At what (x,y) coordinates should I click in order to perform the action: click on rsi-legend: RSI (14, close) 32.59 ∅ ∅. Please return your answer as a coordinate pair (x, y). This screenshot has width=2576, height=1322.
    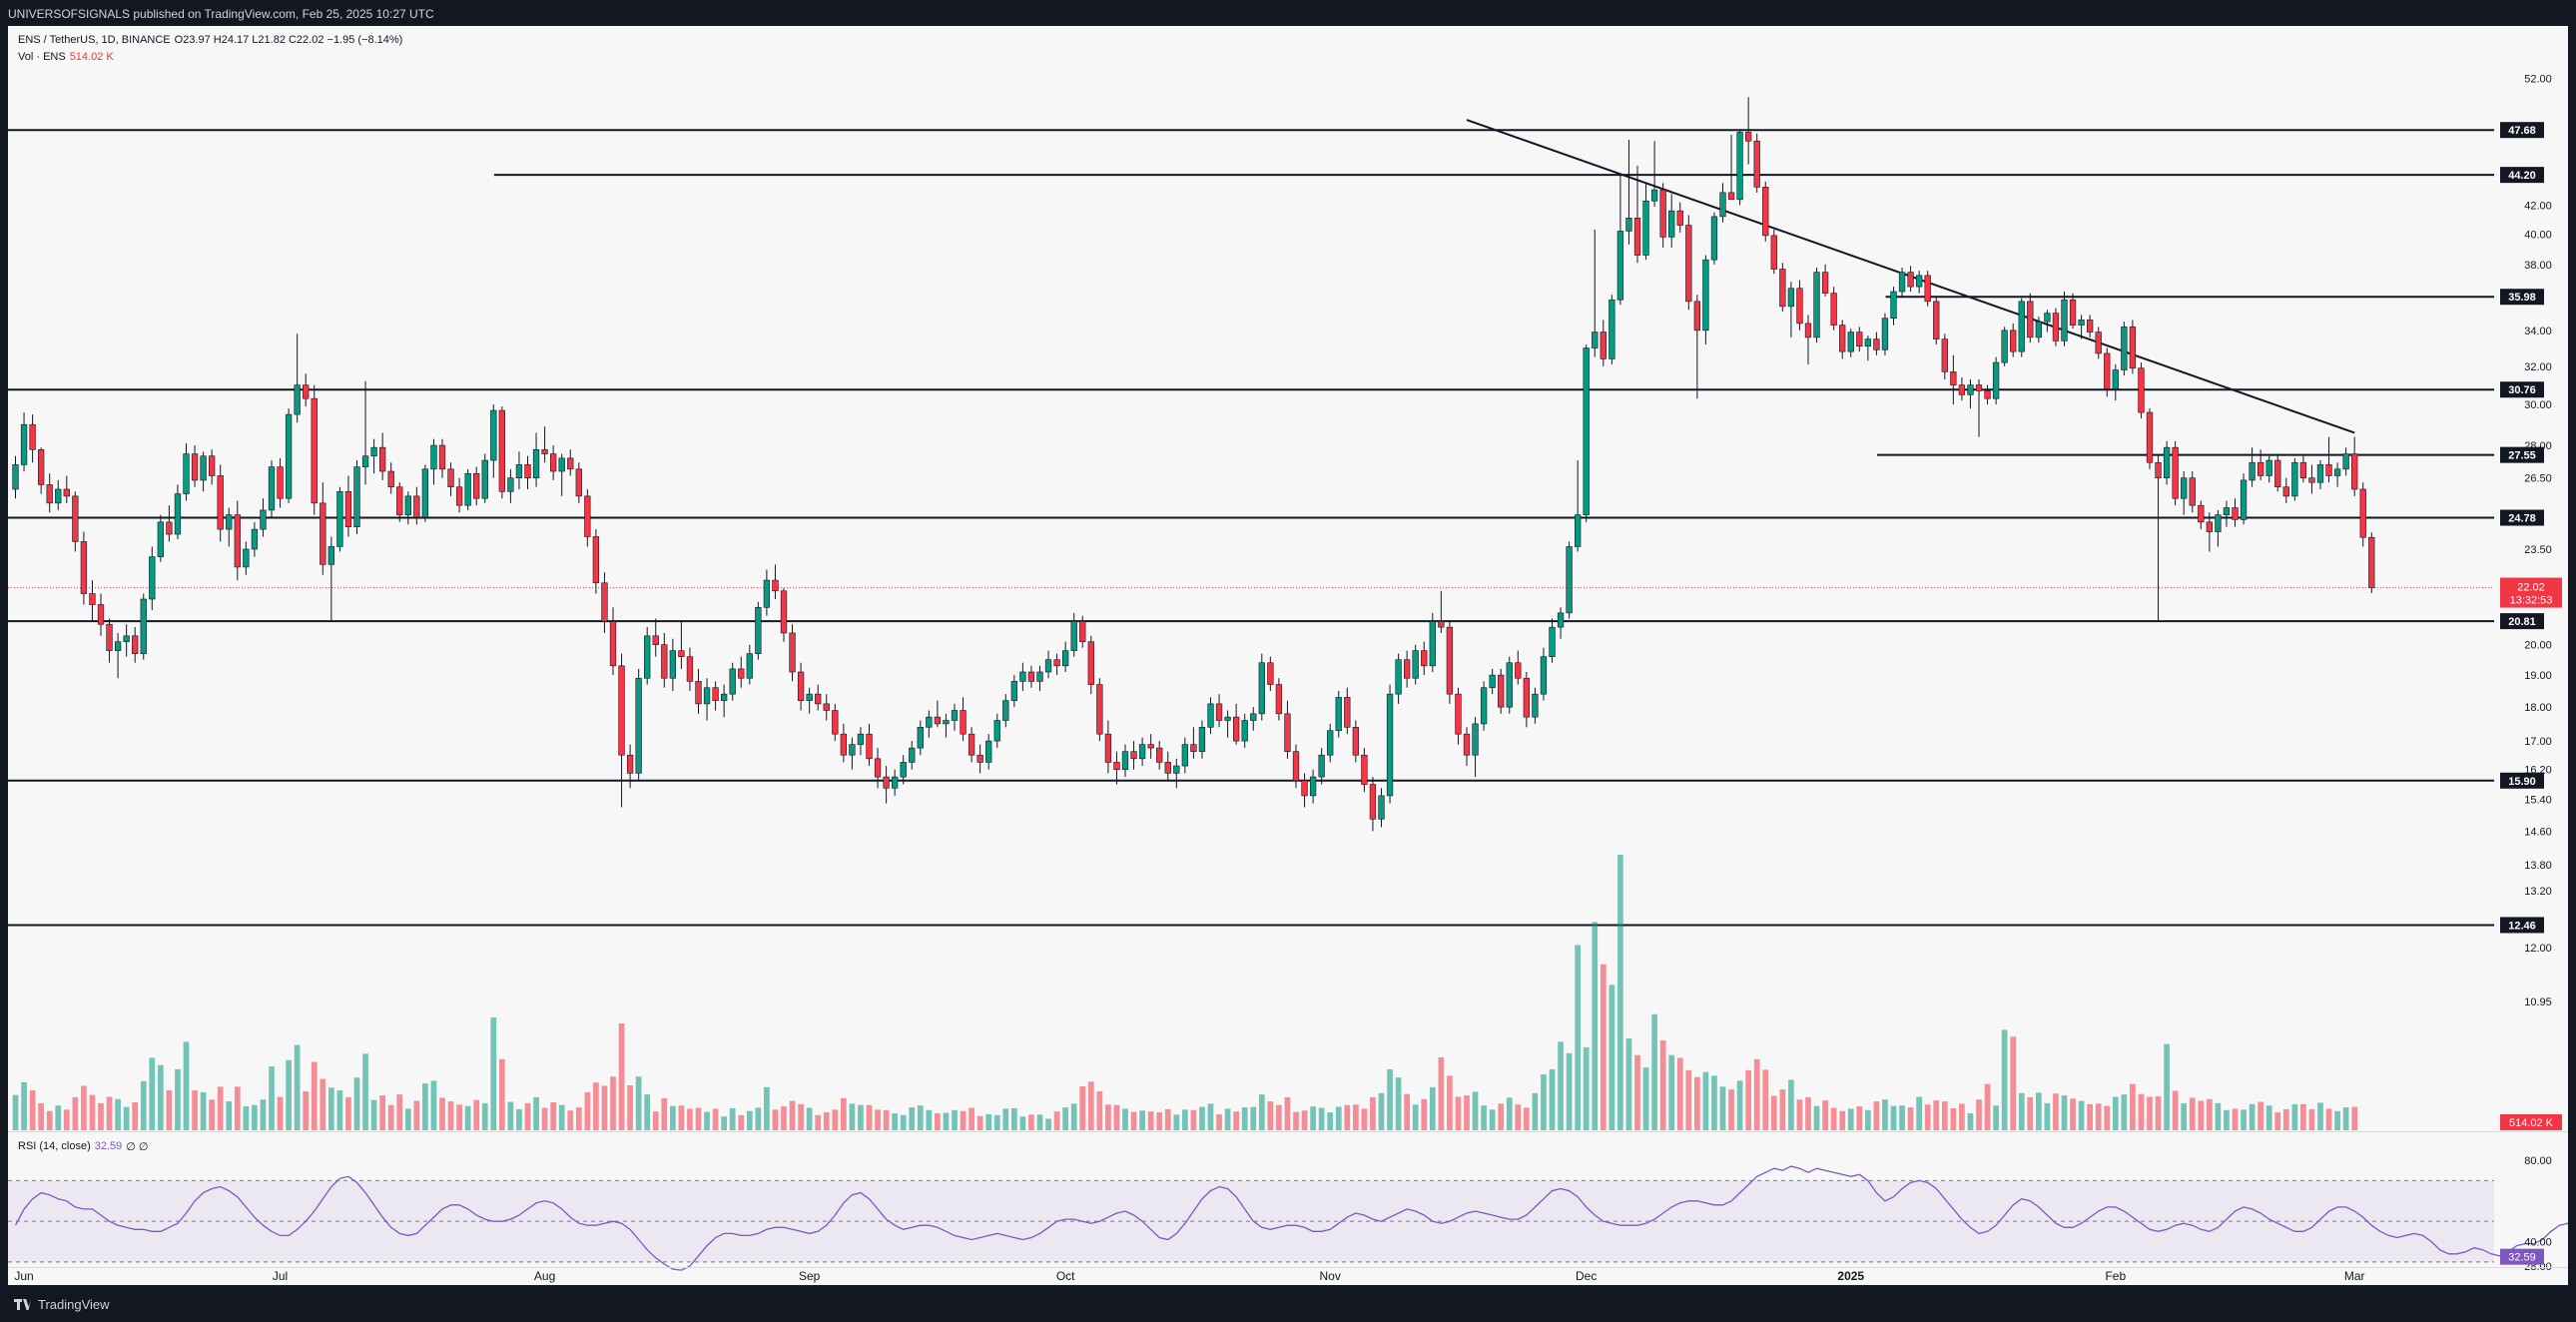
    Looking at the image, I should click on (83, 1146).